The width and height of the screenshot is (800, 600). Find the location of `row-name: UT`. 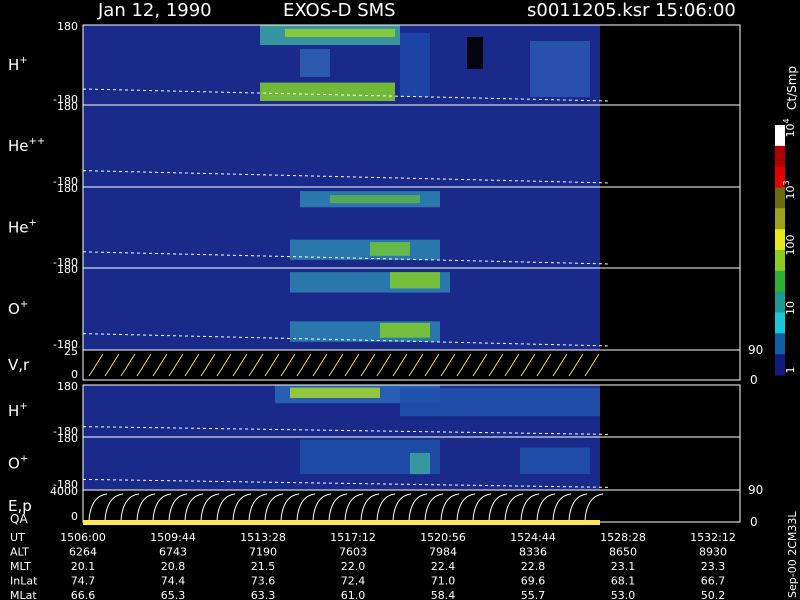

row-name: UT is located at coordinates (17, 537).